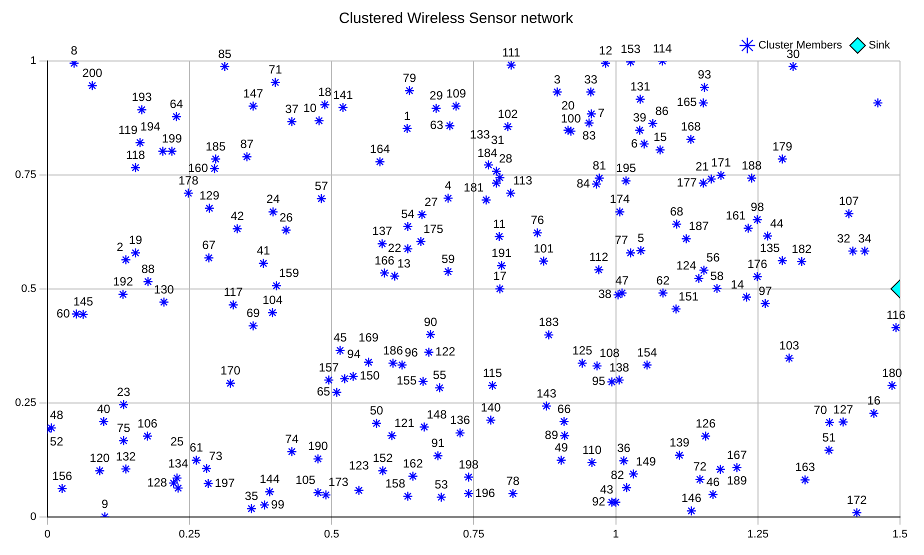 This screenshot has height=555, width=924. Describe the element at coordinates (292, 109) in the screenshot. I see `annotation: 37` at that location.